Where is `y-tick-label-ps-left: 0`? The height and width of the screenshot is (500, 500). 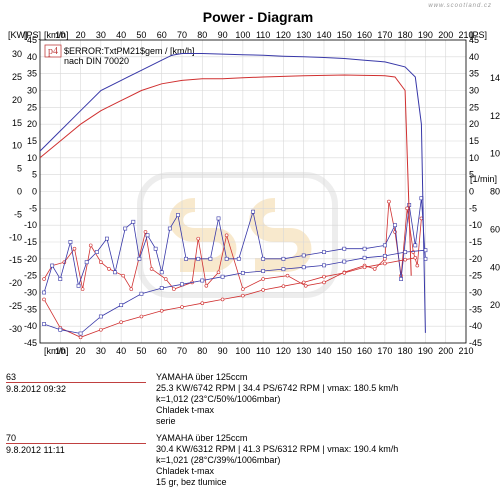
y-tick-label-ps-left: 0 is located at coordinates (34, 192).